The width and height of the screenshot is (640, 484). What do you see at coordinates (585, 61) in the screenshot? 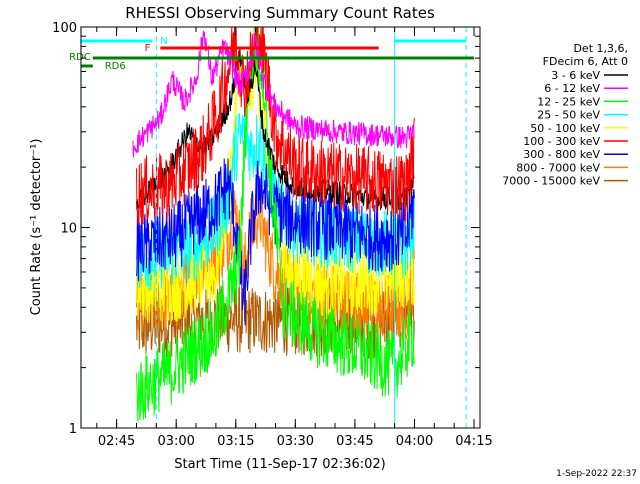
I see `legend-header-decimation: FDecim 6, Att 0` at bounding box center [585, 61].